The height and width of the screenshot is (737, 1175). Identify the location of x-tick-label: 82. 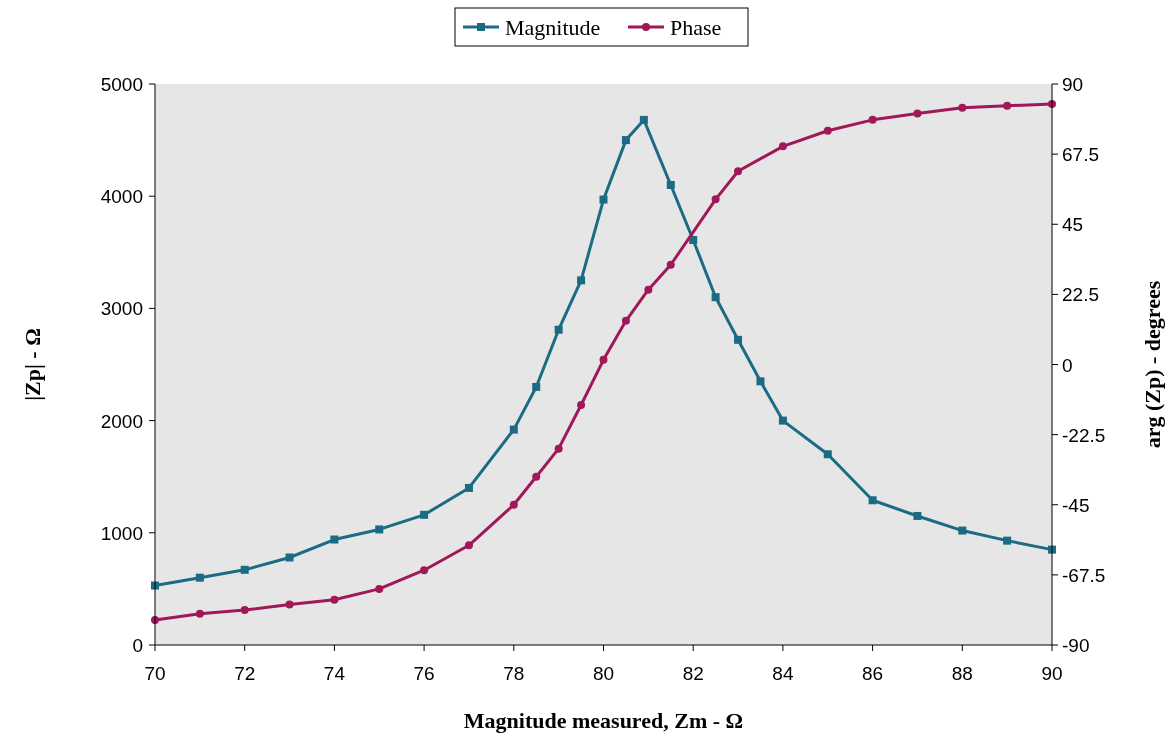
(693, 673).